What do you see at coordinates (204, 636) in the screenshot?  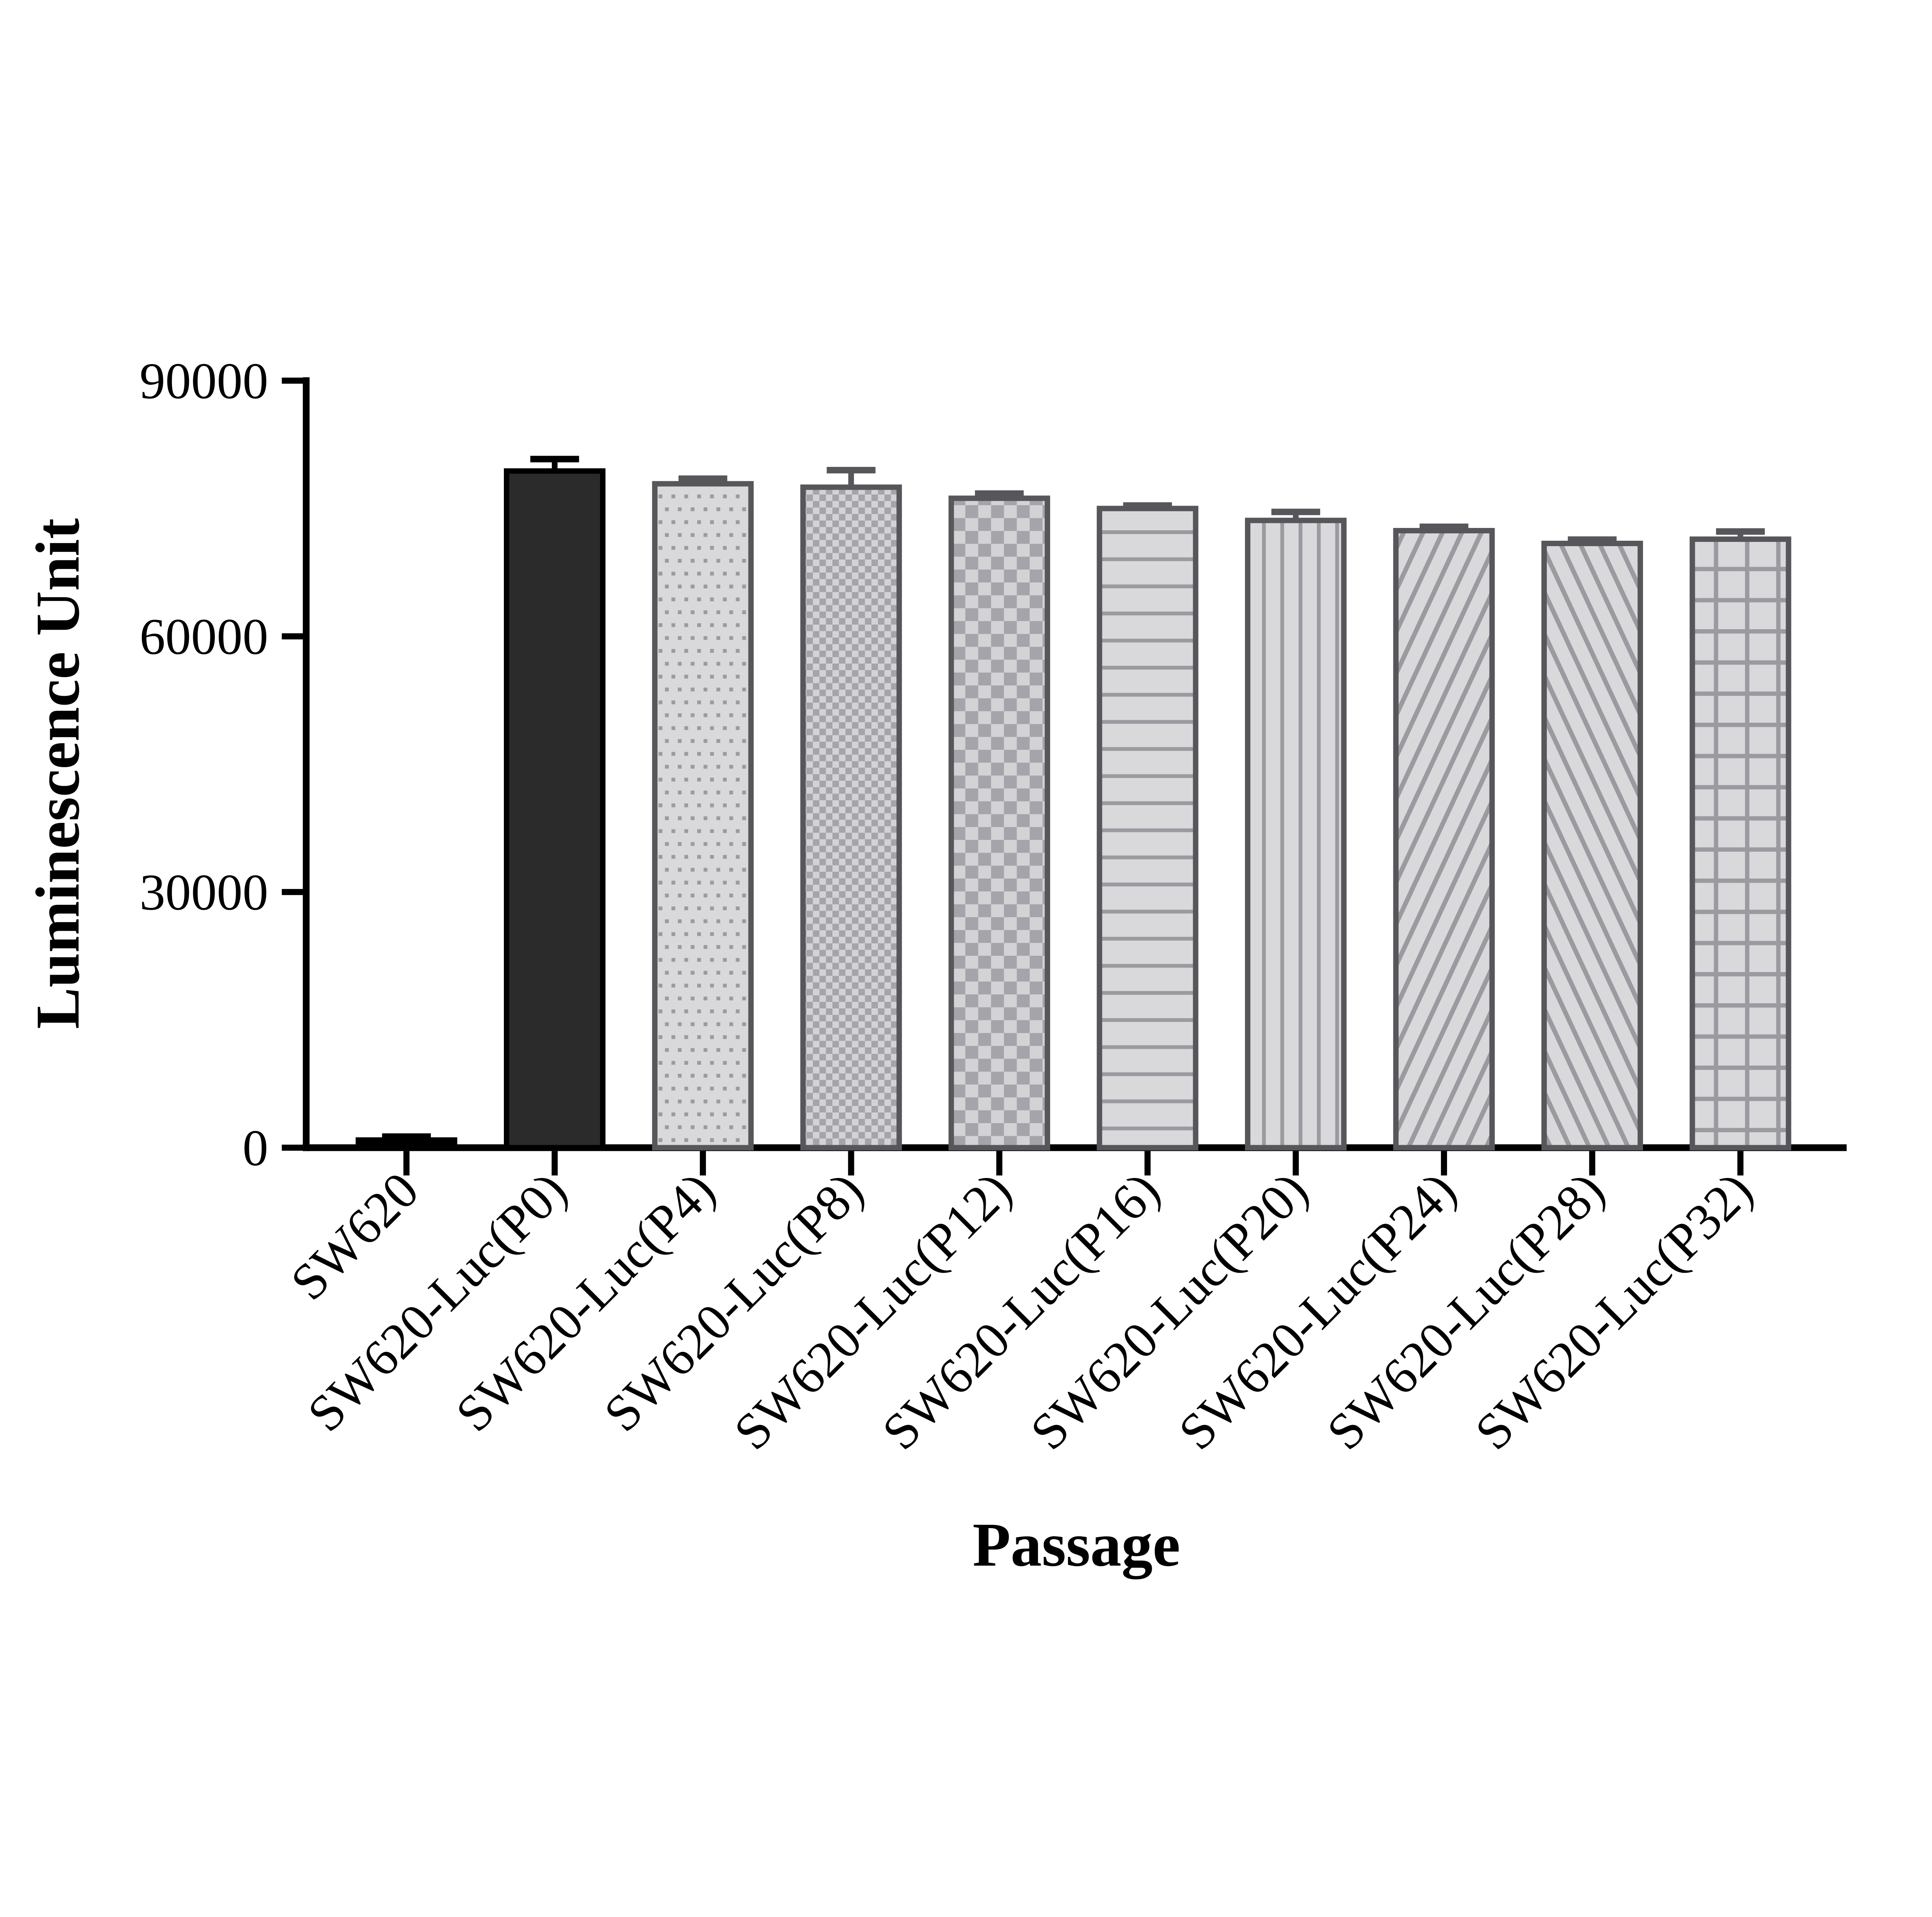 I see `y-tick-label: 60000` at bounding box center [204, 636].